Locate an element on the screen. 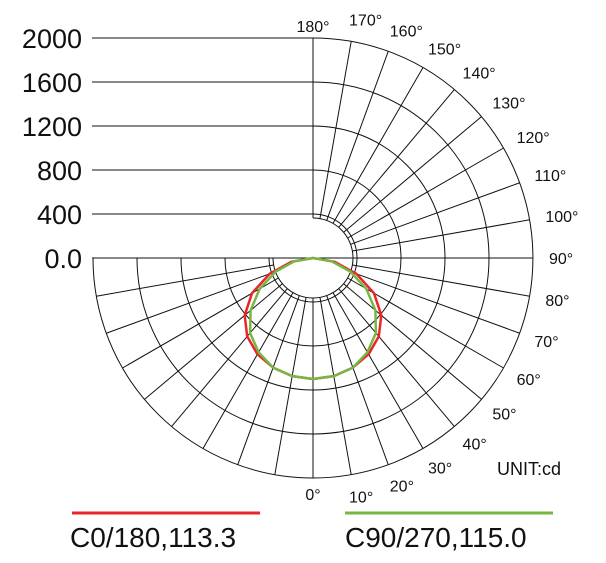 This screenshot has width=606, height=563. angle-tick-label: 110° is located at coordinates (550, 176).